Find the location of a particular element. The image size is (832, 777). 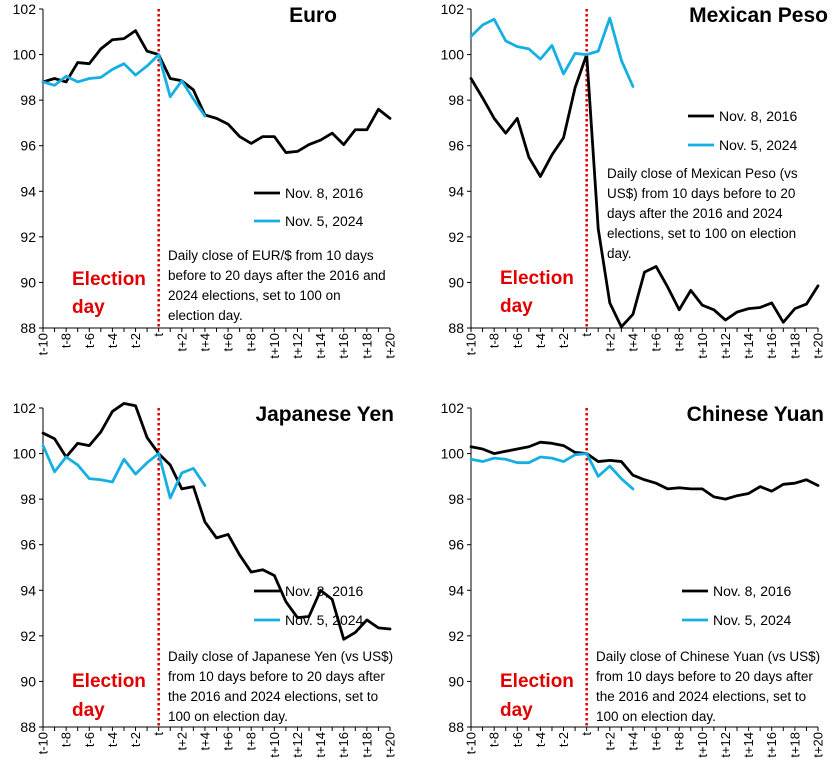

chart-note-line: the 2016 and 2024 elections, set to is located at coordinates (701, 696).